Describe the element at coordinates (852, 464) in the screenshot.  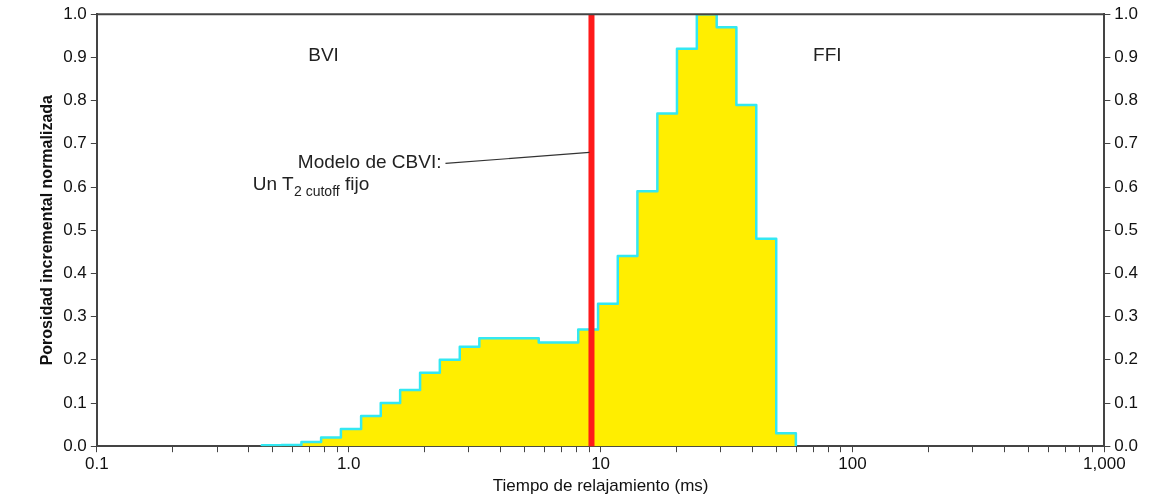
I see `x-tick-label: 100` at that location.